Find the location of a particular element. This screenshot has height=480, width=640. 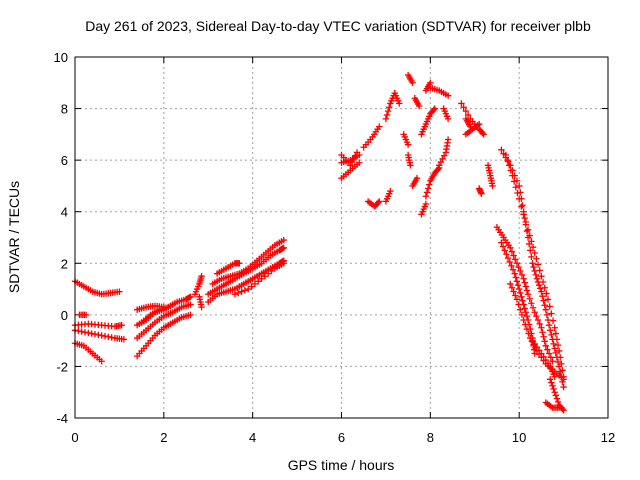

y-axis-label: SDTVAR / TECUs is located at coordinates (14, 237).